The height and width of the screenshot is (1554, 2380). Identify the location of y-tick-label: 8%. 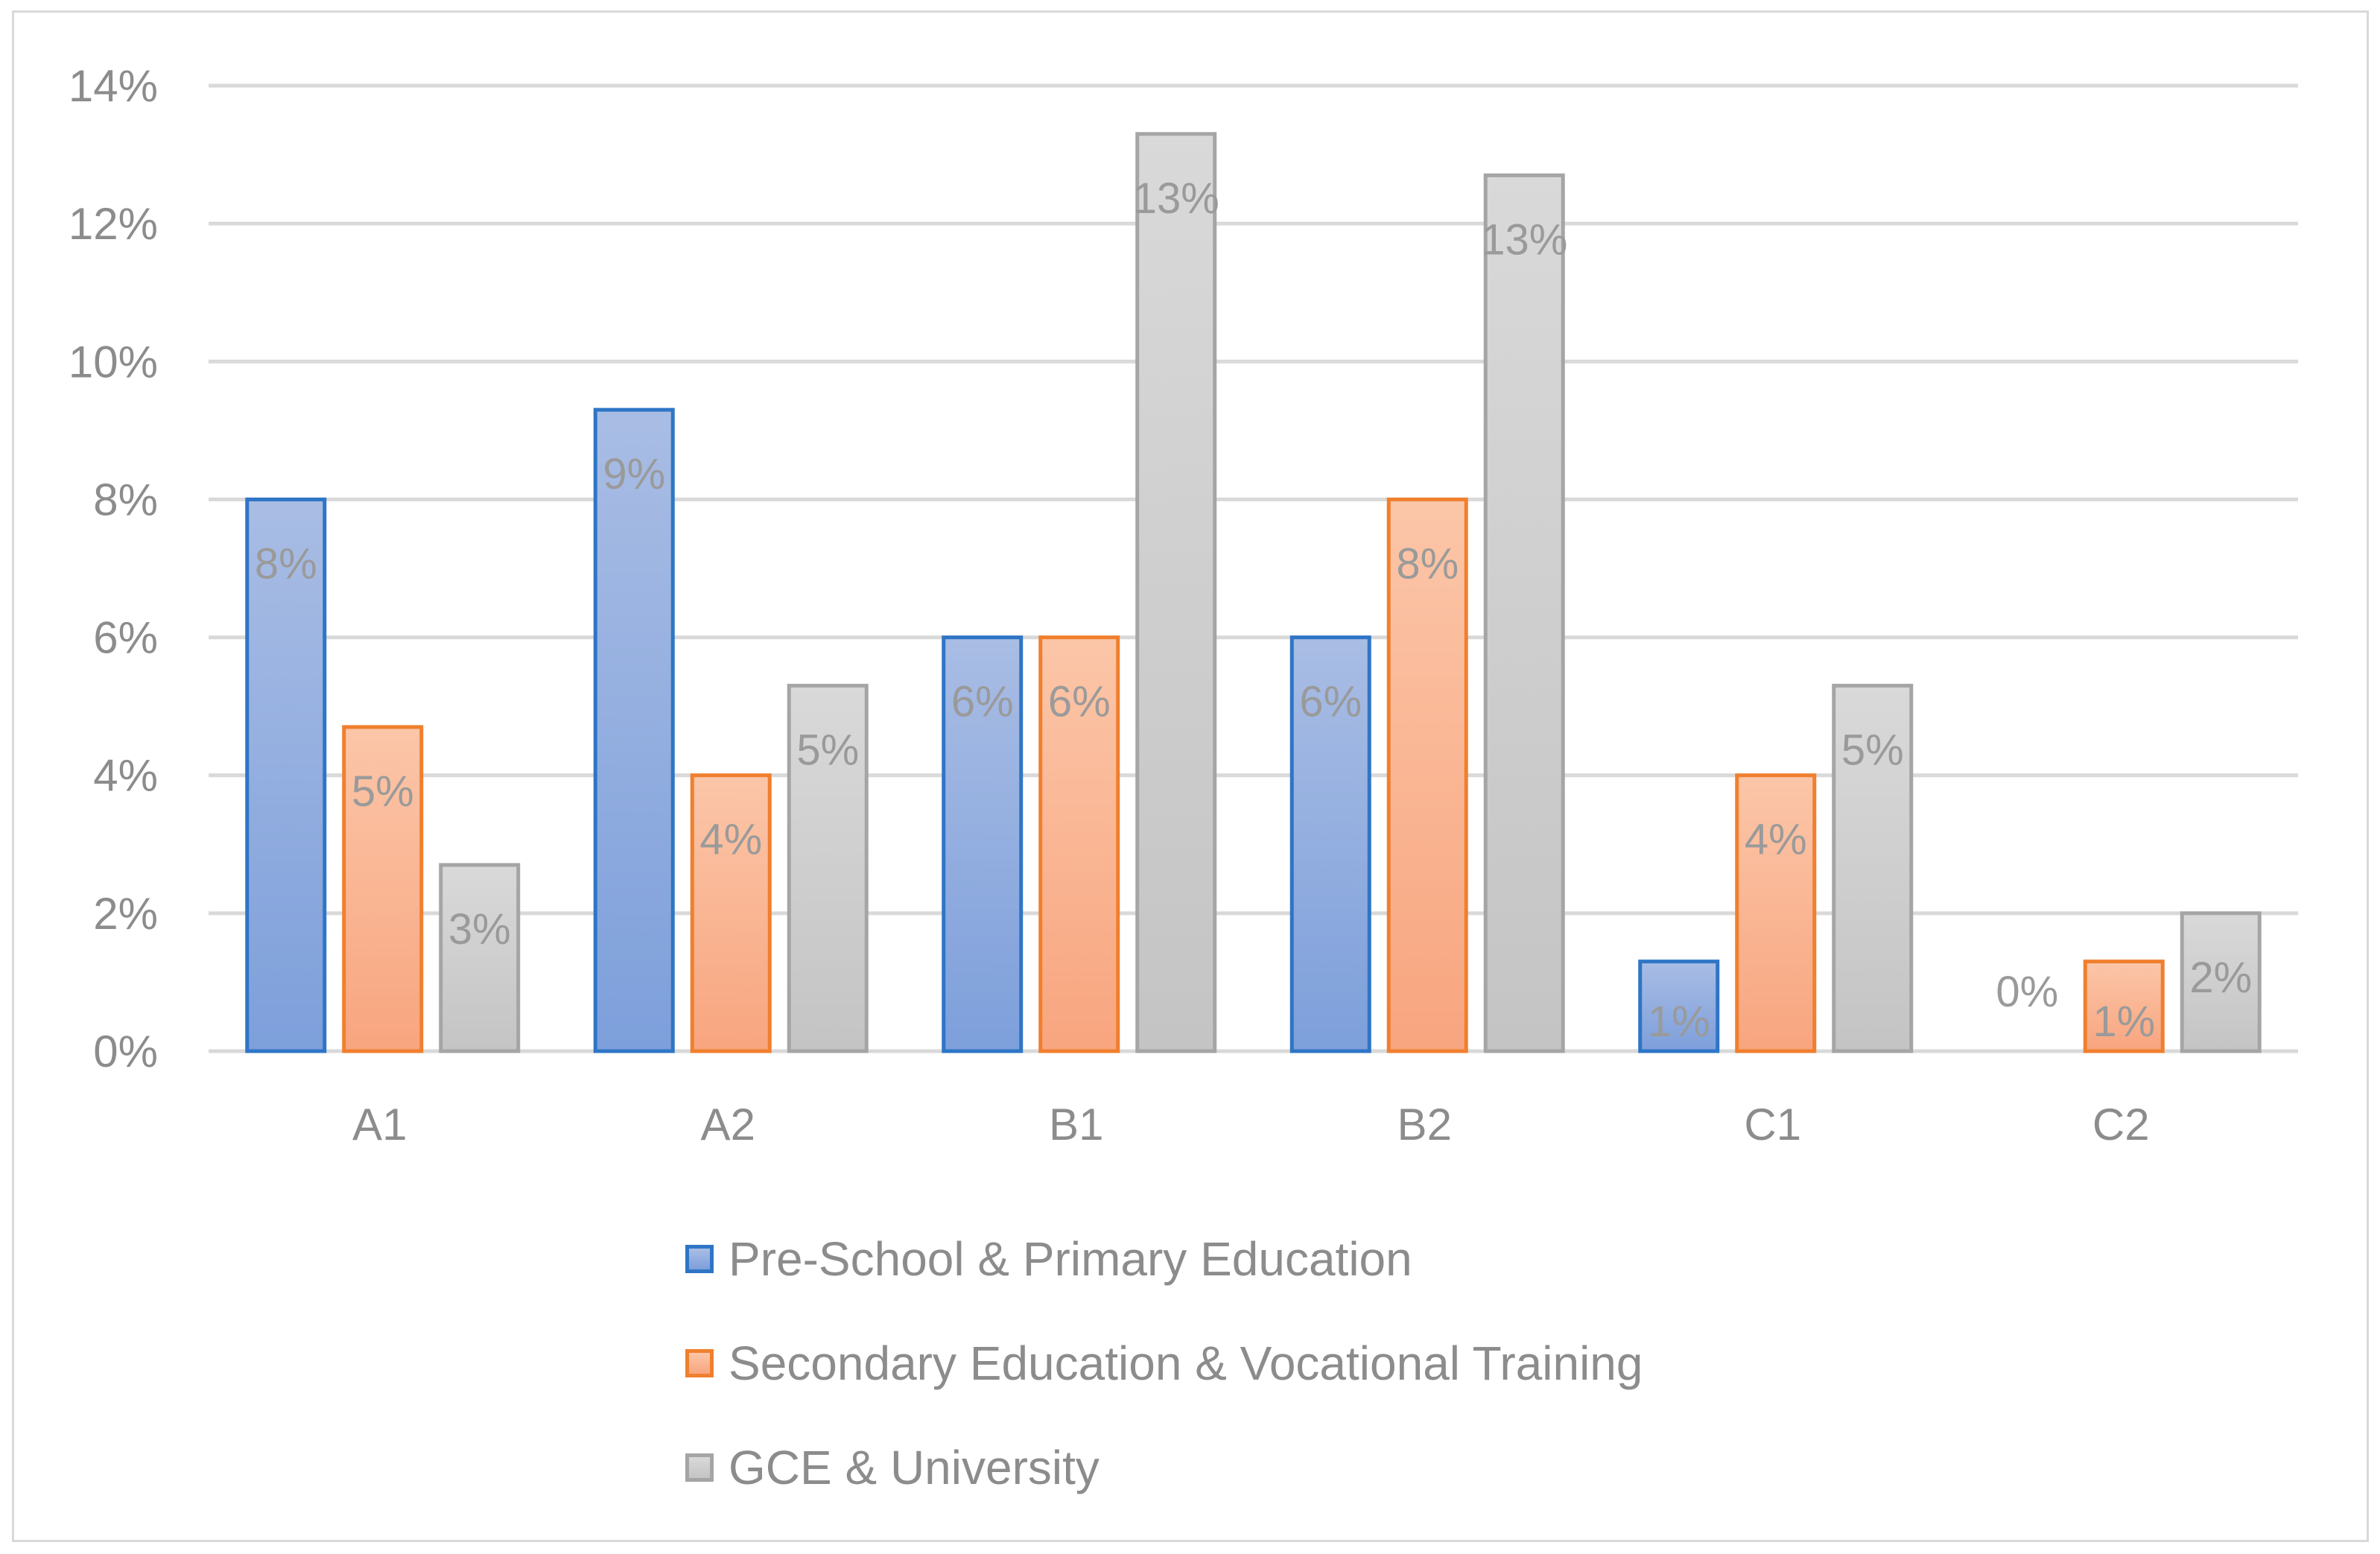
(125, 499).